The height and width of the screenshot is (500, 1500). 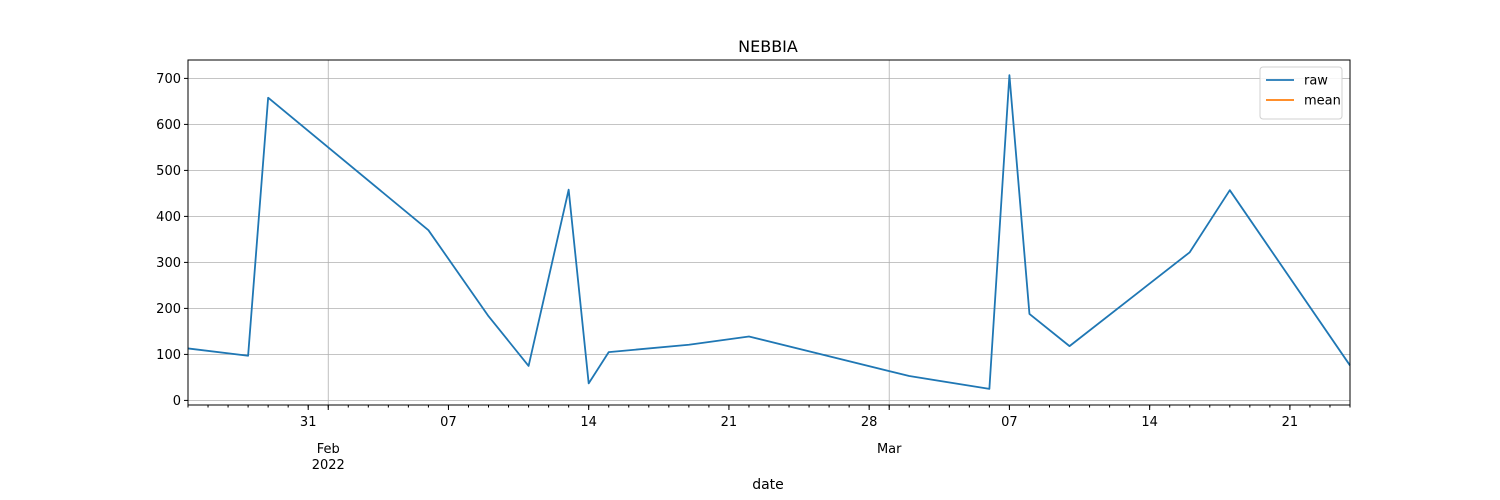 I want to click on x-axis-label: date, so click(x=768, y=485).